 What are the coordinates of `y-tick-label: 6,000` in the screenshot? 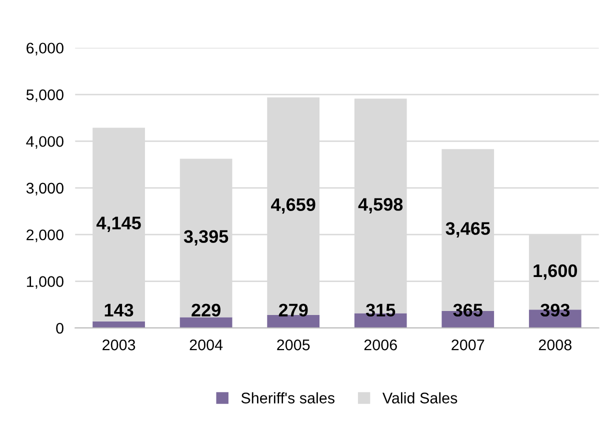 It's located at (45, 49).